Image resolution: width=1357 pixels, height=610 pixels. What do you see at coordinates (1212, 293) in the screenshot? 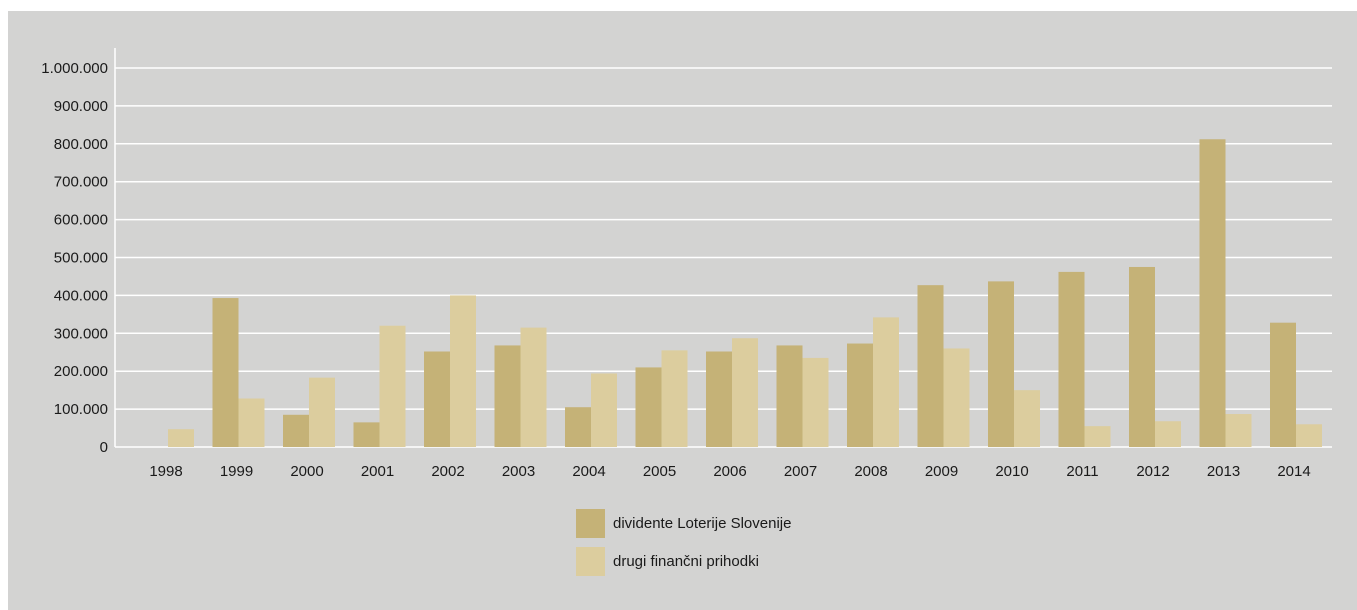
I see `bar-dividends-2013` at bounding box center [1212, 293].